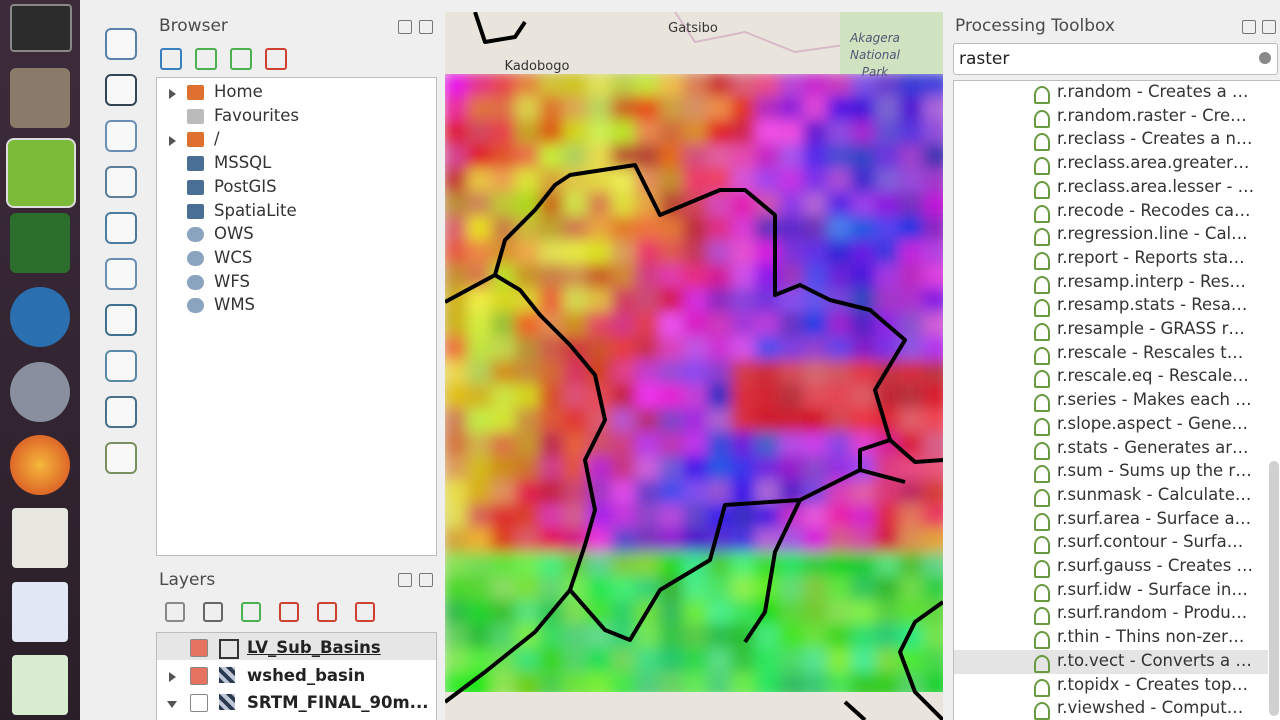  What do you see at coordinates (1274, 588) in the screenshot?
I see `scrollbar` at bounding box center [1274, 588].